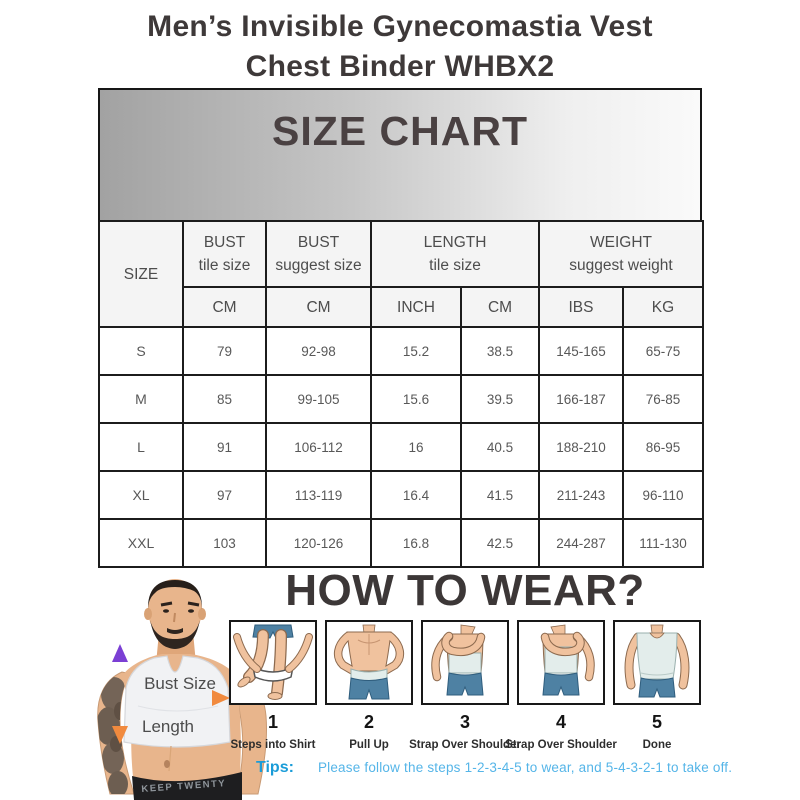 The width and height of the screenshot is (800, 800). What do you see at coordinates (663, 447) in the screenshot?
I see `cell-weight-kg: 86-95` at bounding box center [663, 447].